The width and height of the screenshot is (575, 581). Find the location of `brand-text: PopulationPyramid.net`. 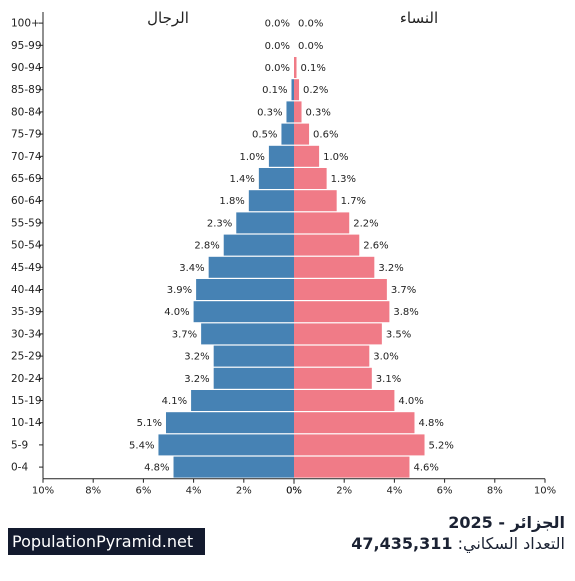

brand-text: PopulationPyramid.net is located at coordinates (103, 541).